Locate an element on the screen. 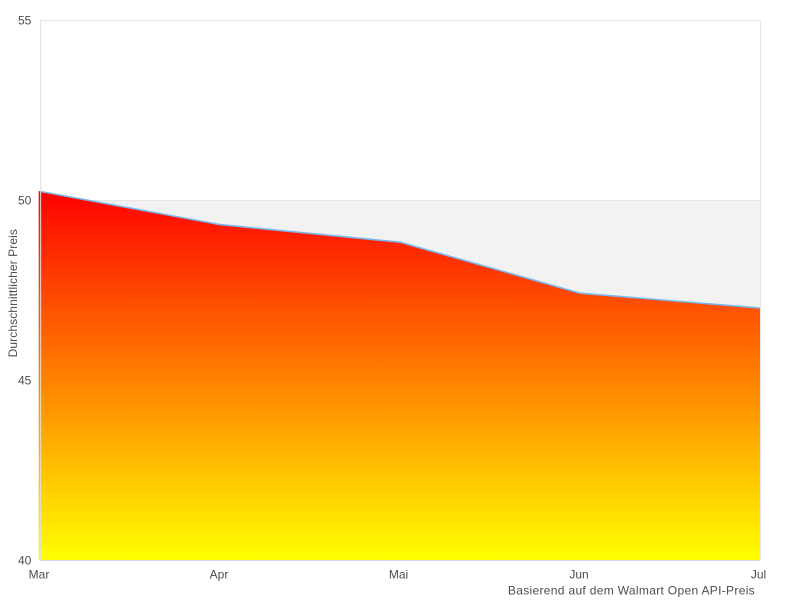  svg-text: Jul is located at coordinates (758, 575).